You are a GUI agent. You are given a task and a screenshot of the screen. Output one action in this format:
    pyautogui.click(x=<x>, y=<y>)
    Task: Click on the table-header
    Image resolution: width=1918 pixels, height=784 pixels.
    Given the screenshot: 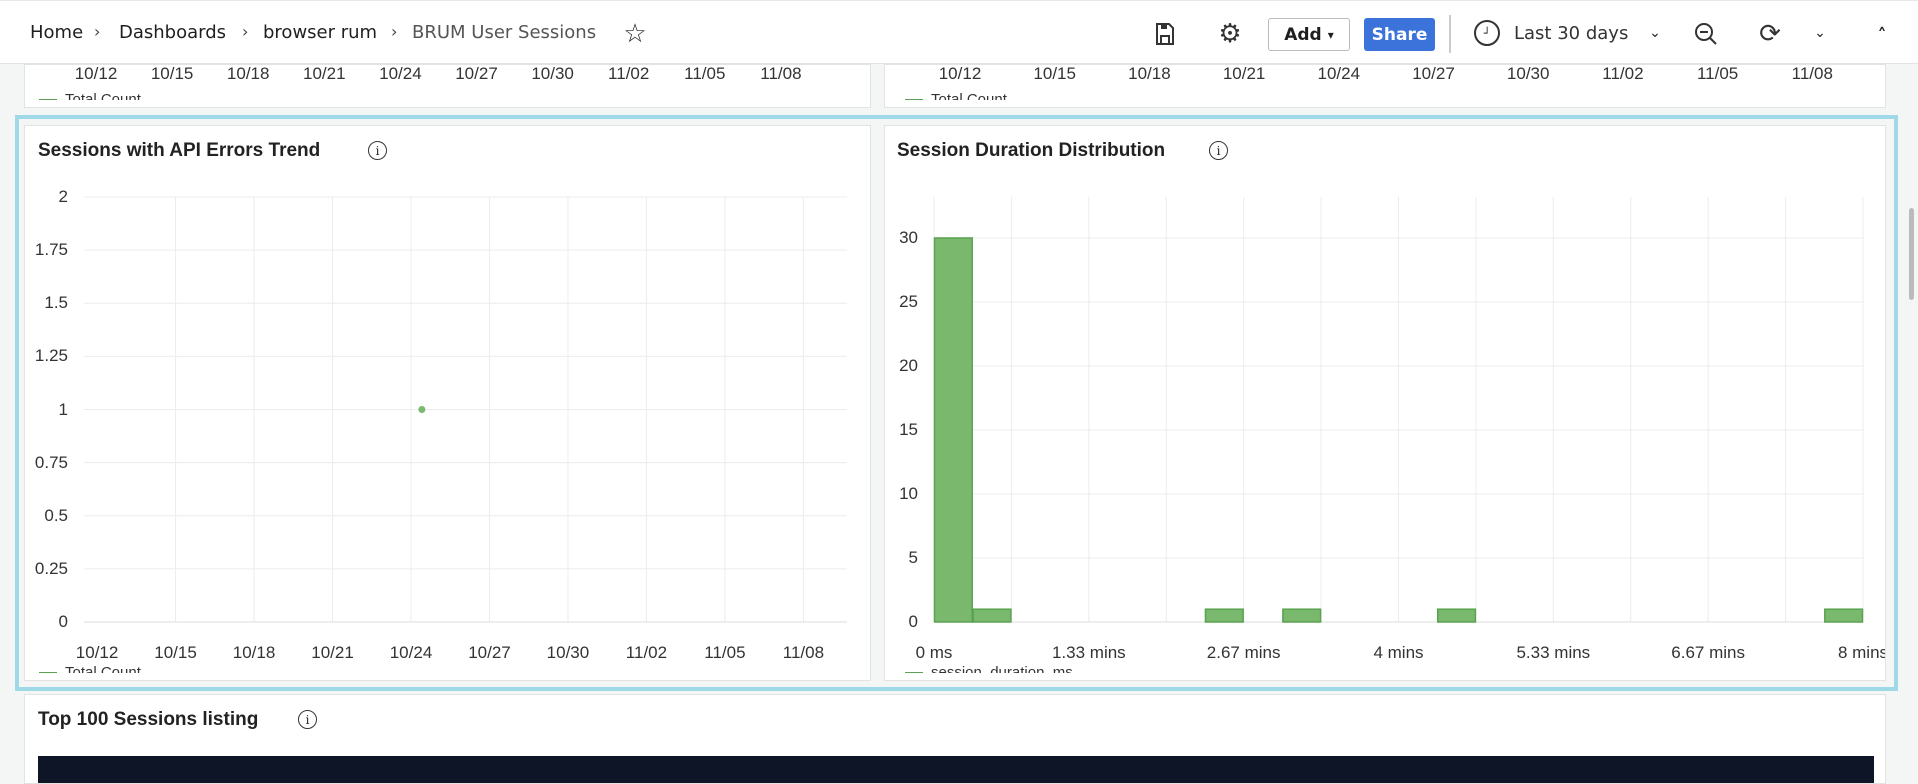 What is the action you would take?
    pyautogui.click(x=956, y=769)
    